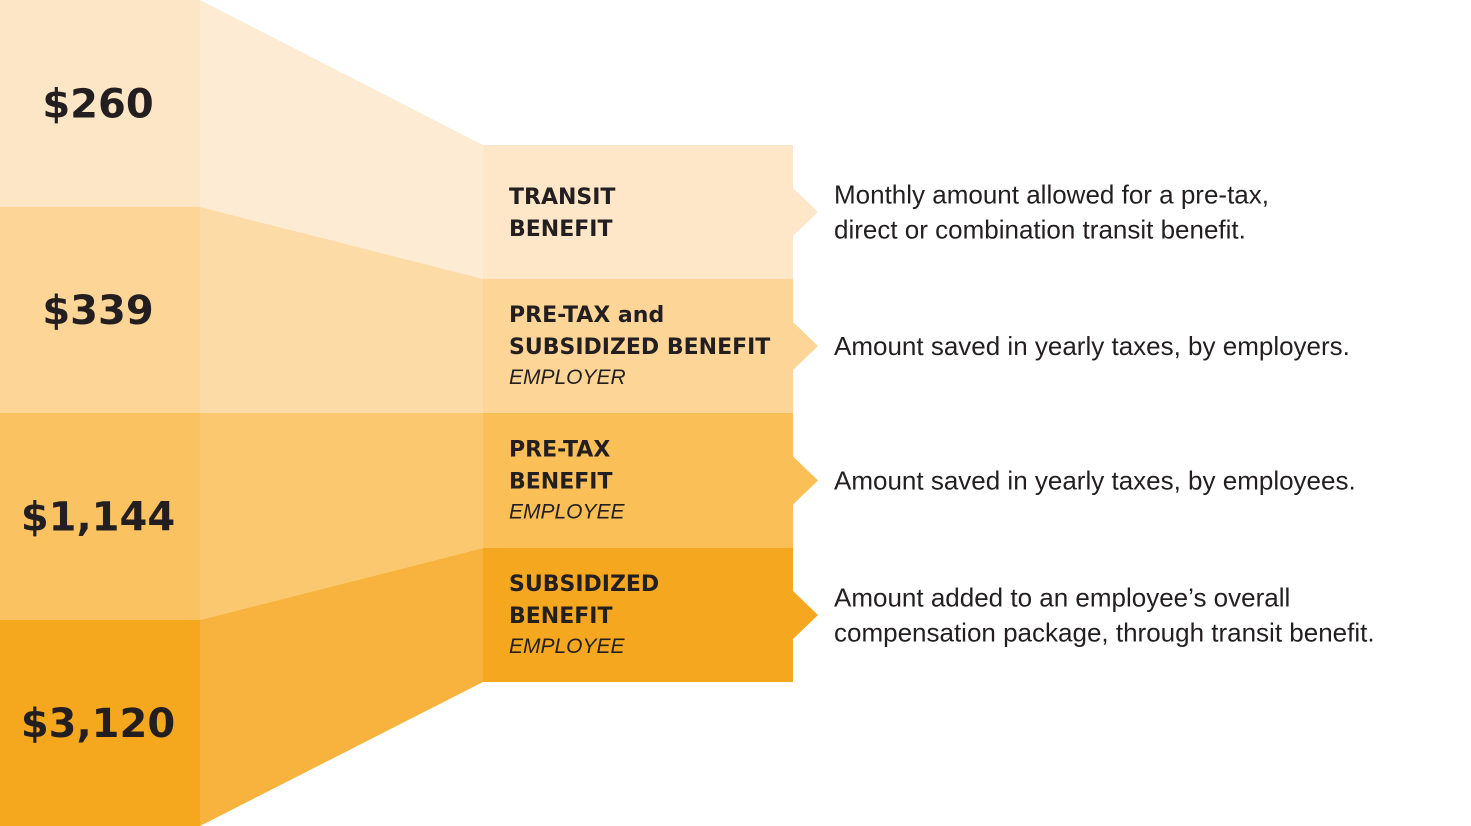 The width and height of the screenshot is (1471, 826). What do you see at coordinates (1062, 598) in the screenshot?
I see `description: Amount added to an employee’s overall` at bounding box center [1062, 598].